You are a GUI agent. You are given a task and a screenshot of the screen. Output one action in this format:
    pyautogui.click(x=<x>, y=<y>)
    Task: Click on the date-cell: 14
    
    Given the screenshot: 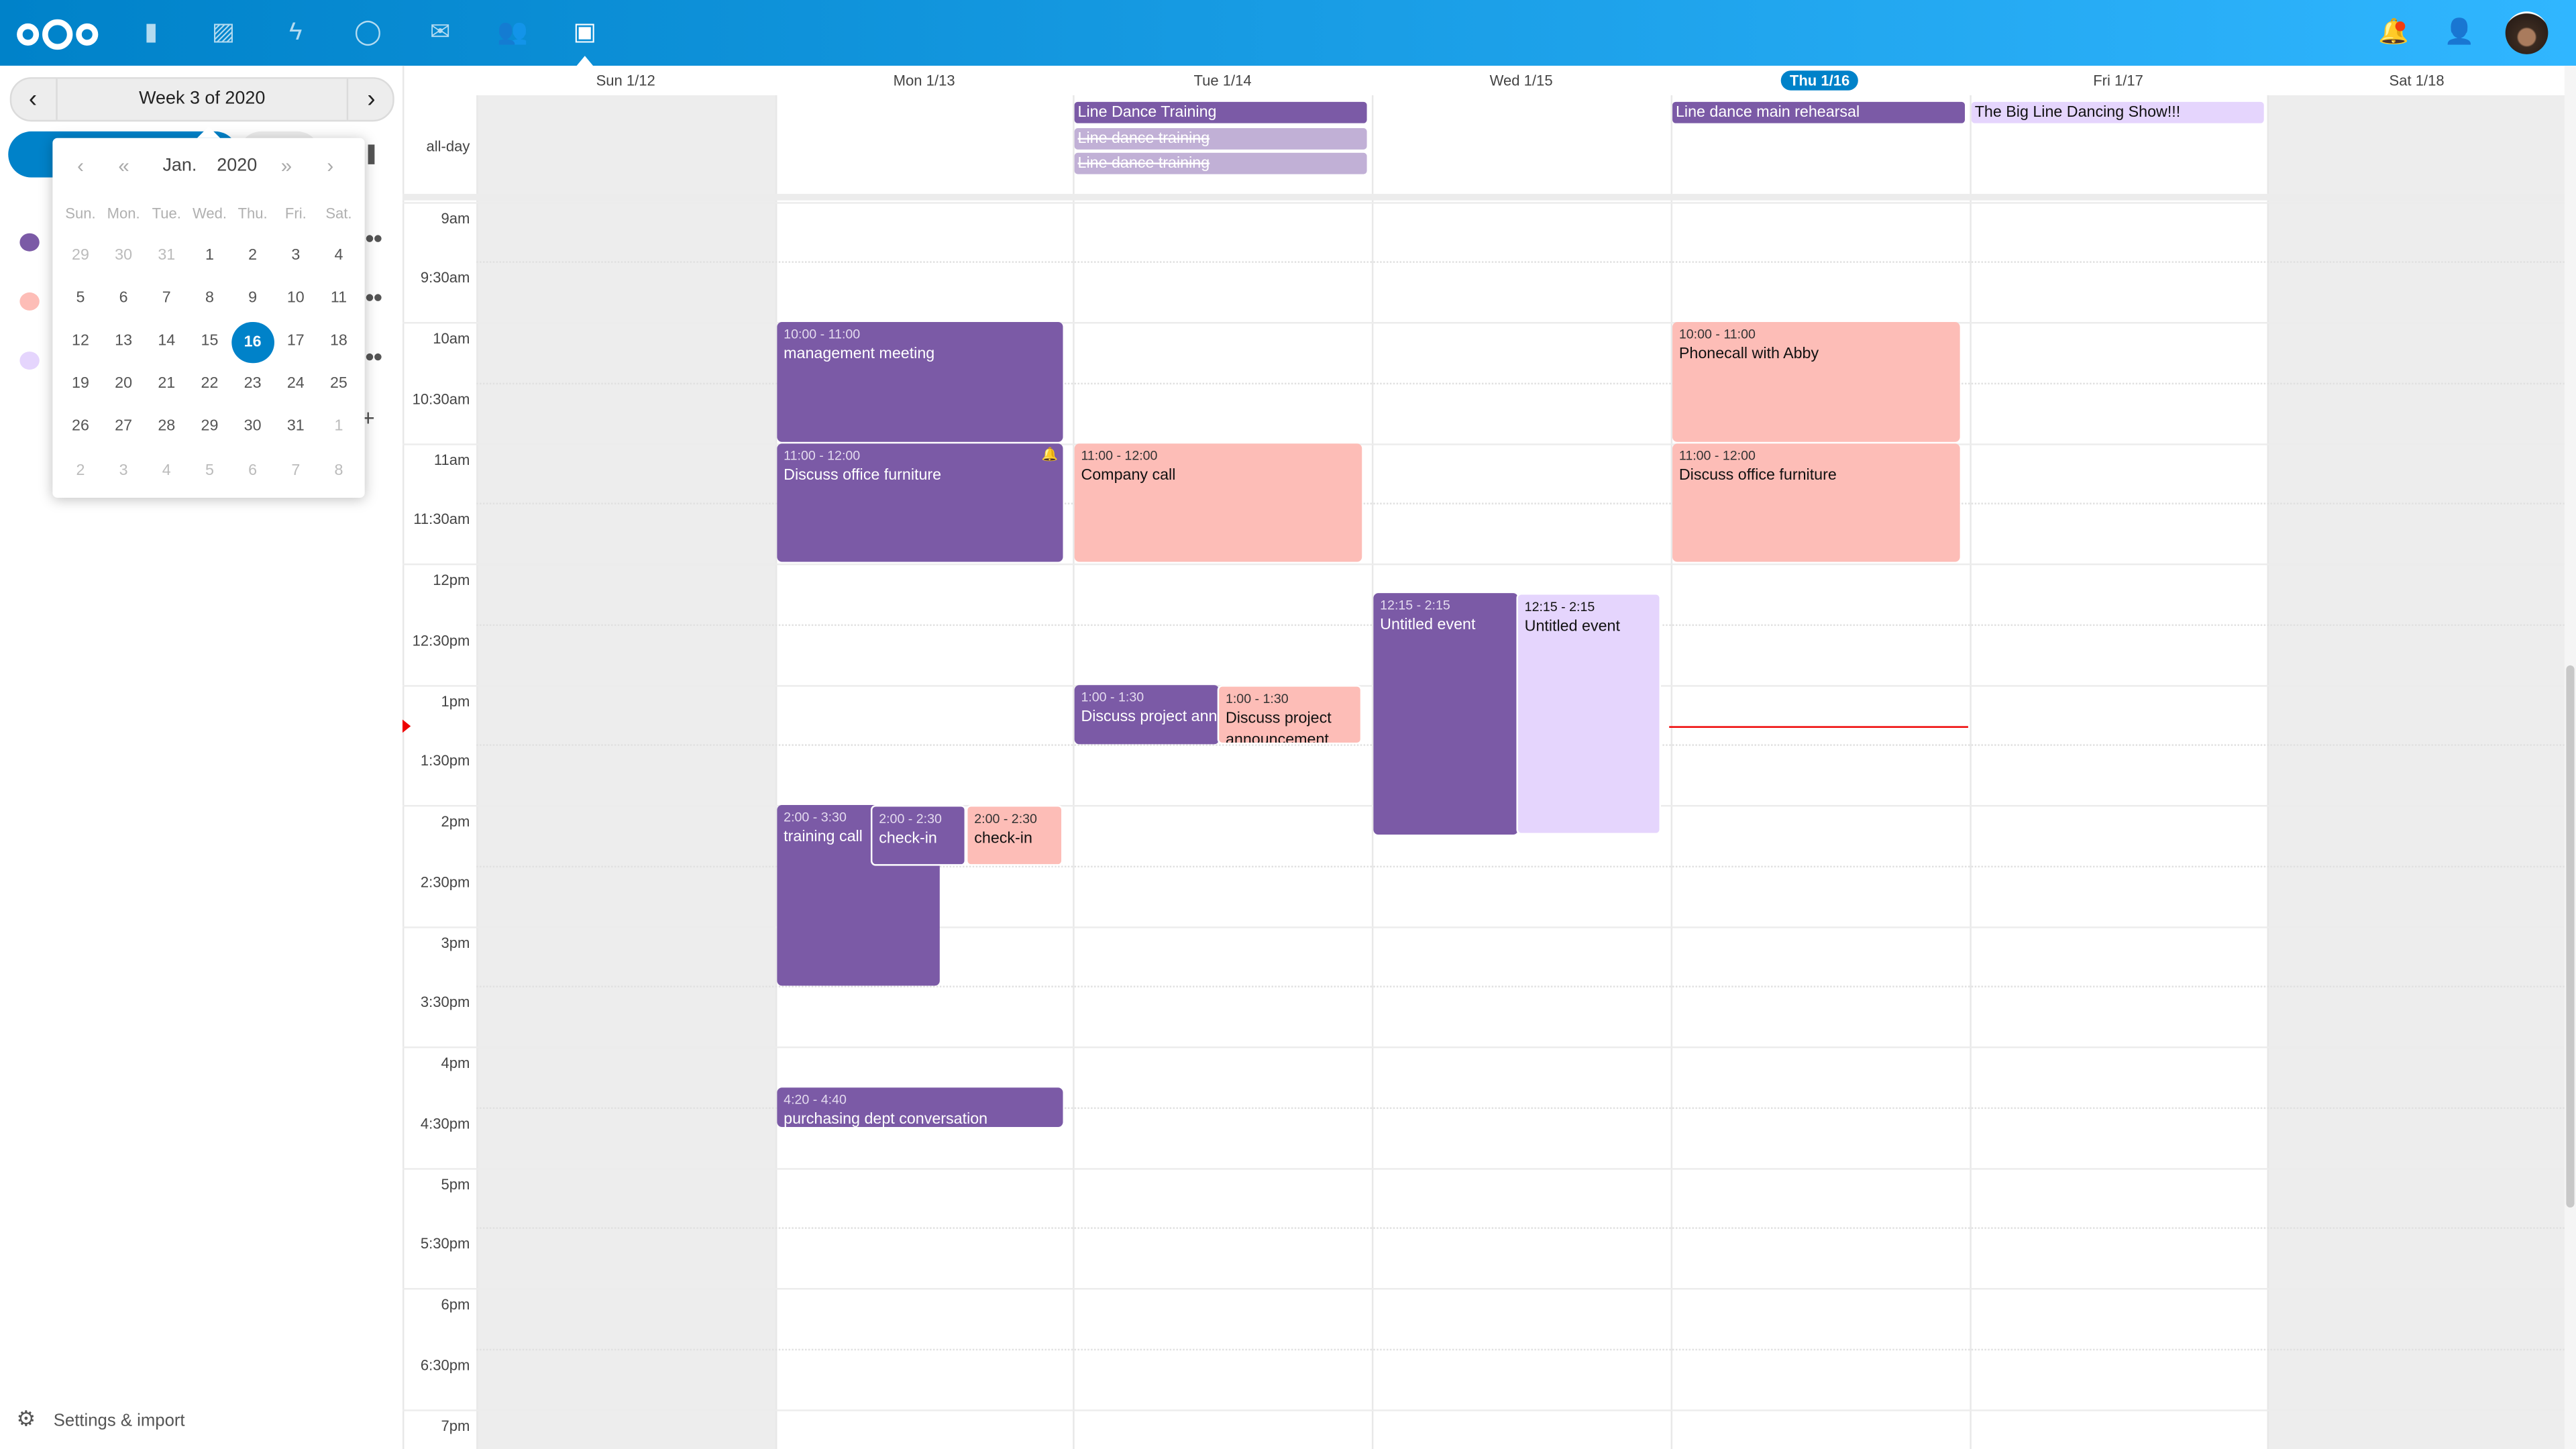 What is the action you would take?
    pyautogui.click(x=167, y=341)
    